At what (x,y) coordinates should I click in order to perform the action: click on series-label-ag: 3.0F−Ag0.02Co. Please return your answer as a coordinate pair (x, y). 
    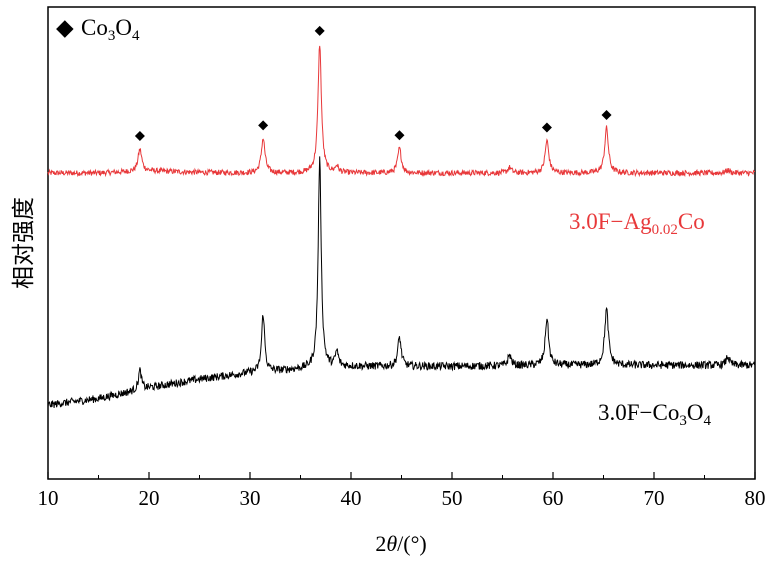
    Looking at the image, I should click on (637, 223).